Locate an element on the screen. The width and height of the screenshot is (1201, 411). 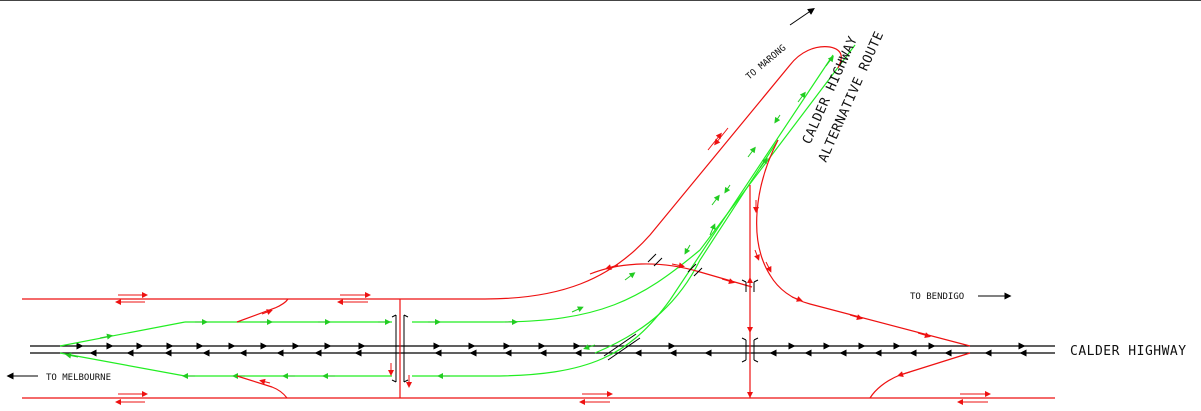
bridge-symbols is located at coordinates (575, 318).